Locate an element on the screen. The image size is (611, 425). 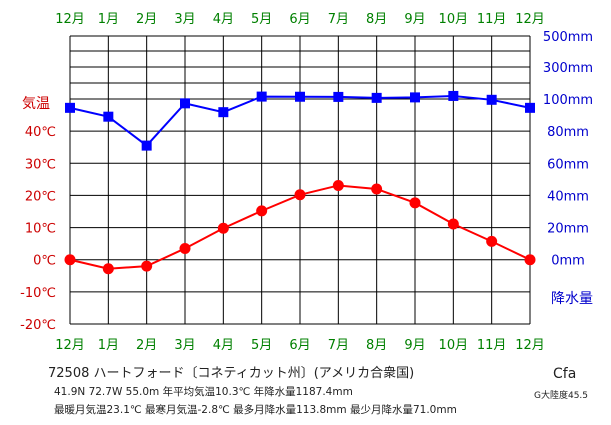
precipitation-tick-label: 40mm is located at coordinates (568, 196).